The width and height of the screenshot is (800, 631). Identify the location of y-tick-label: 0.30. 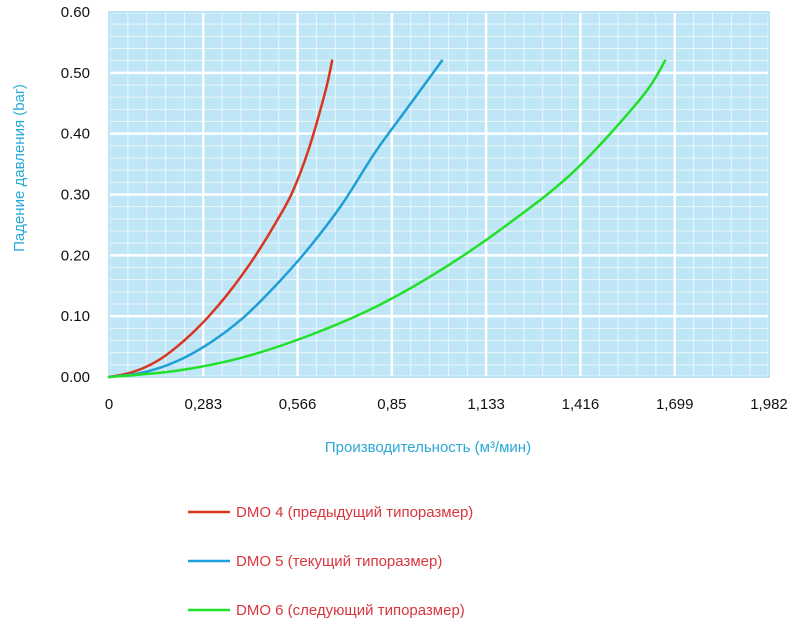
(75, 195).